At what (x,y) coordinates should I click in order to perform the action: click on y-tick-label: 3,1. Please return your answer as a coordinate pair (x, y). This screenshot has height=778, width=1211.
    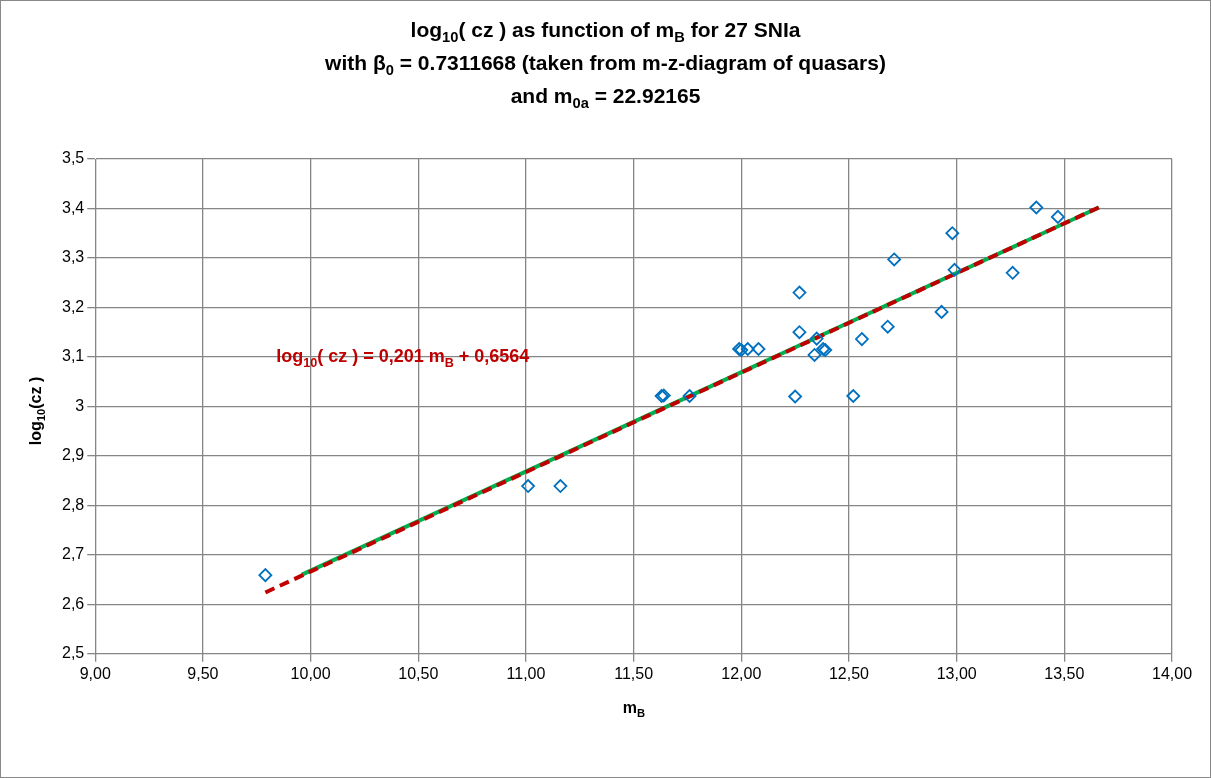
    Looking at the image, I should click on (73, 356).